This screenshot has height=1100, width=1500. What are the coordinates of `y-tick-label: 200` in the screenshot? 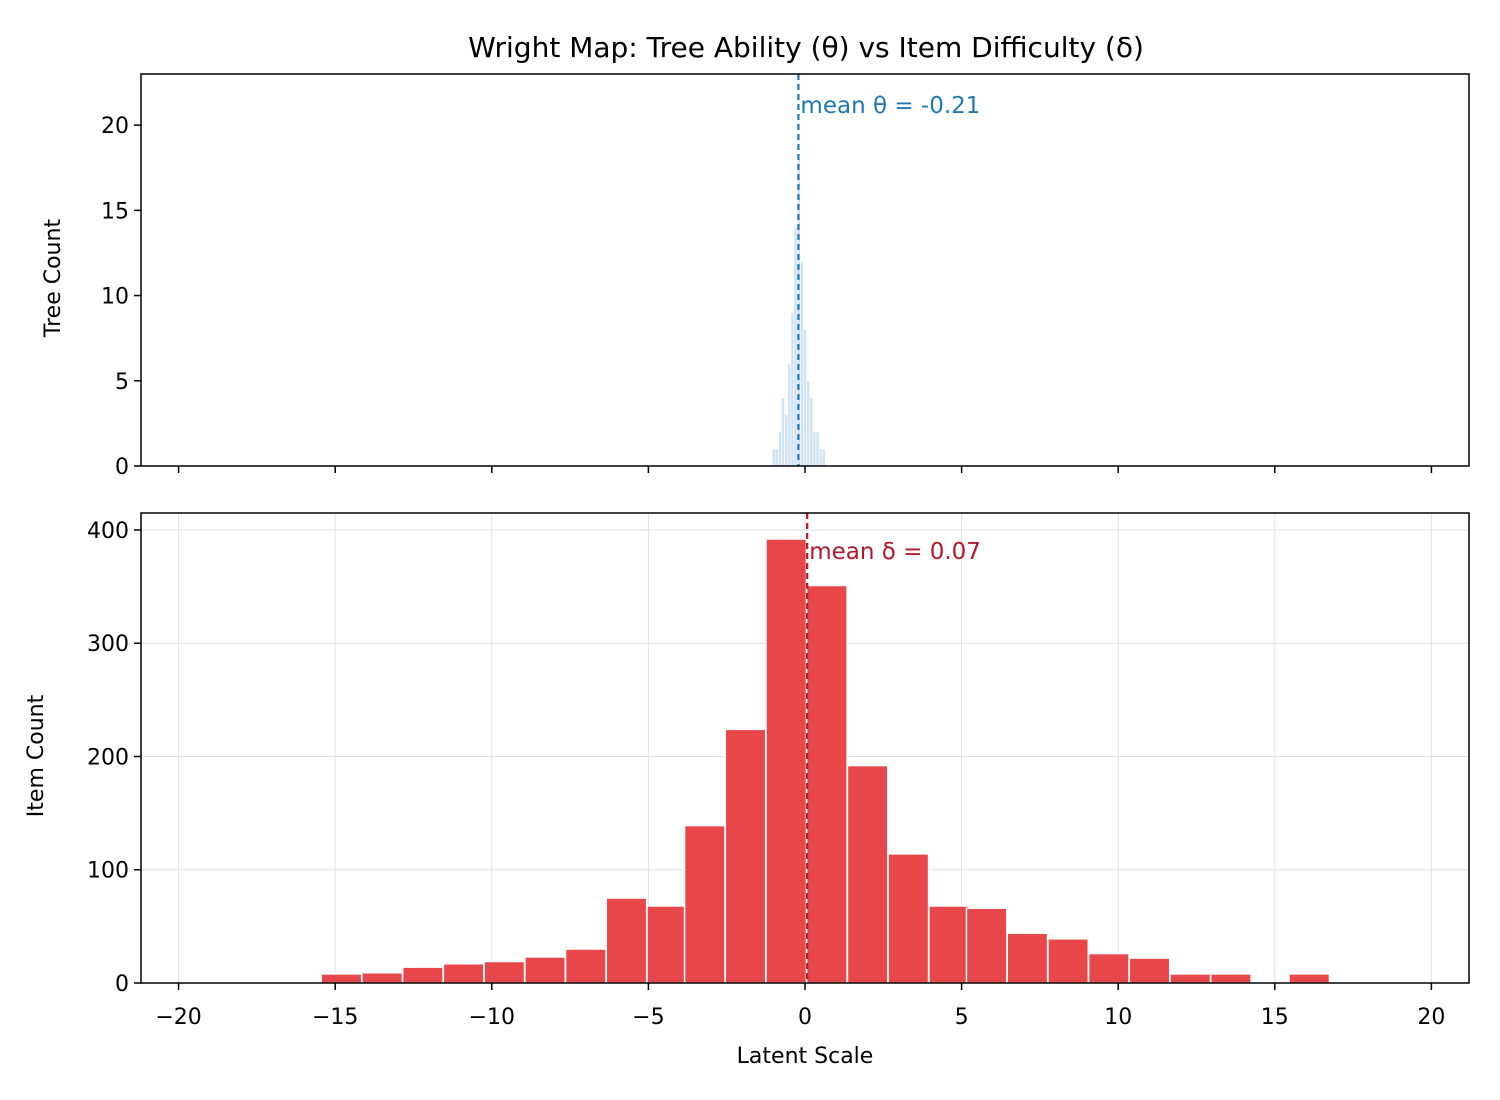 It's located at (108, 757).